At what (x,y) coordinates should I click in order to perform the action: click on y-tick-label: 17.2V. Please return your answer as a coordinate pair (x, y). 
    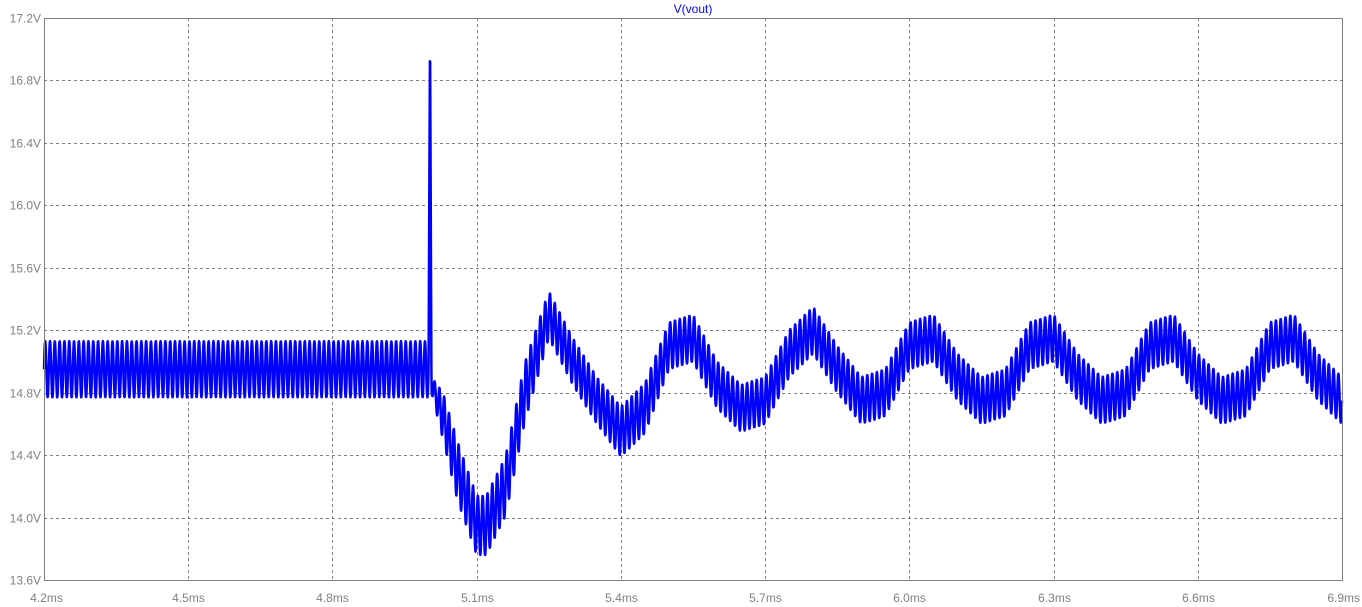
    Looking at the image, I should click on (25, 19).